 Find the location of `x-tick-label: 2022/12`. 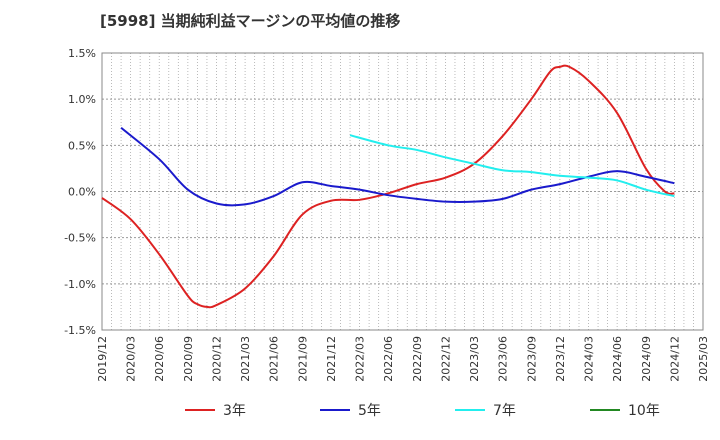

x-tick-label: 2022/12 is located at coordinates (445, 359).